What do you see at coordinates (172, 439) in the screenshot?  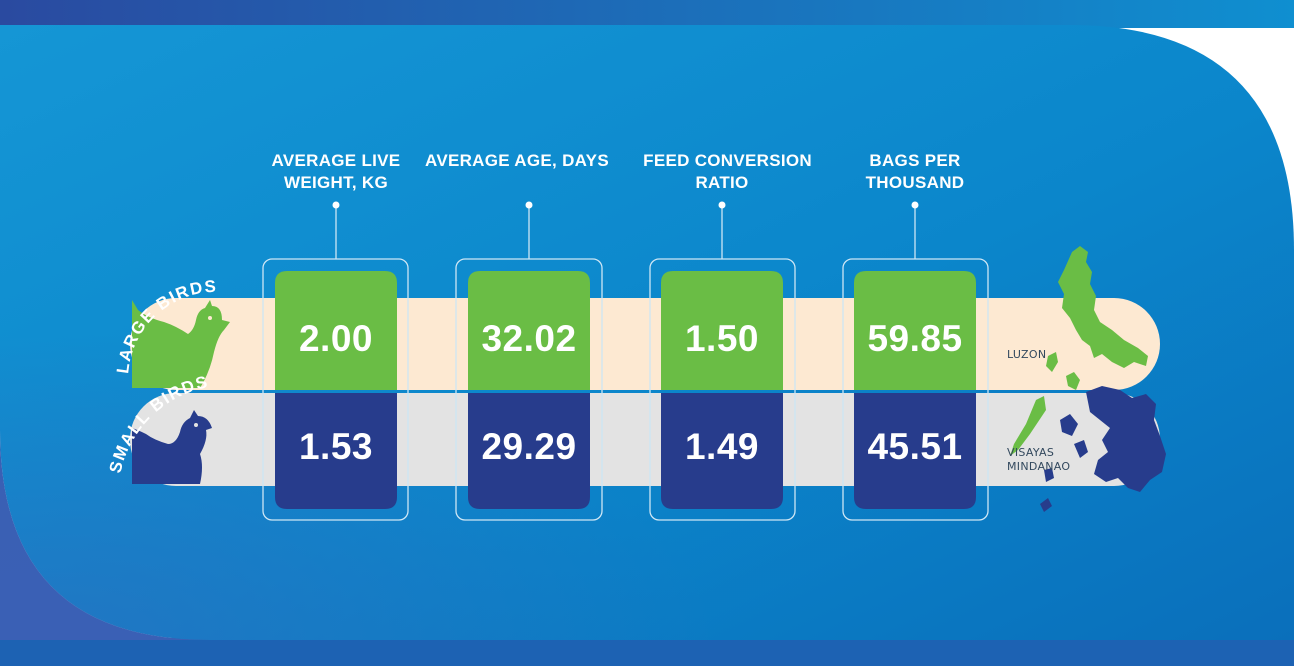 I see `small-bird-chicken-icon` at bounding box center [172, 439].